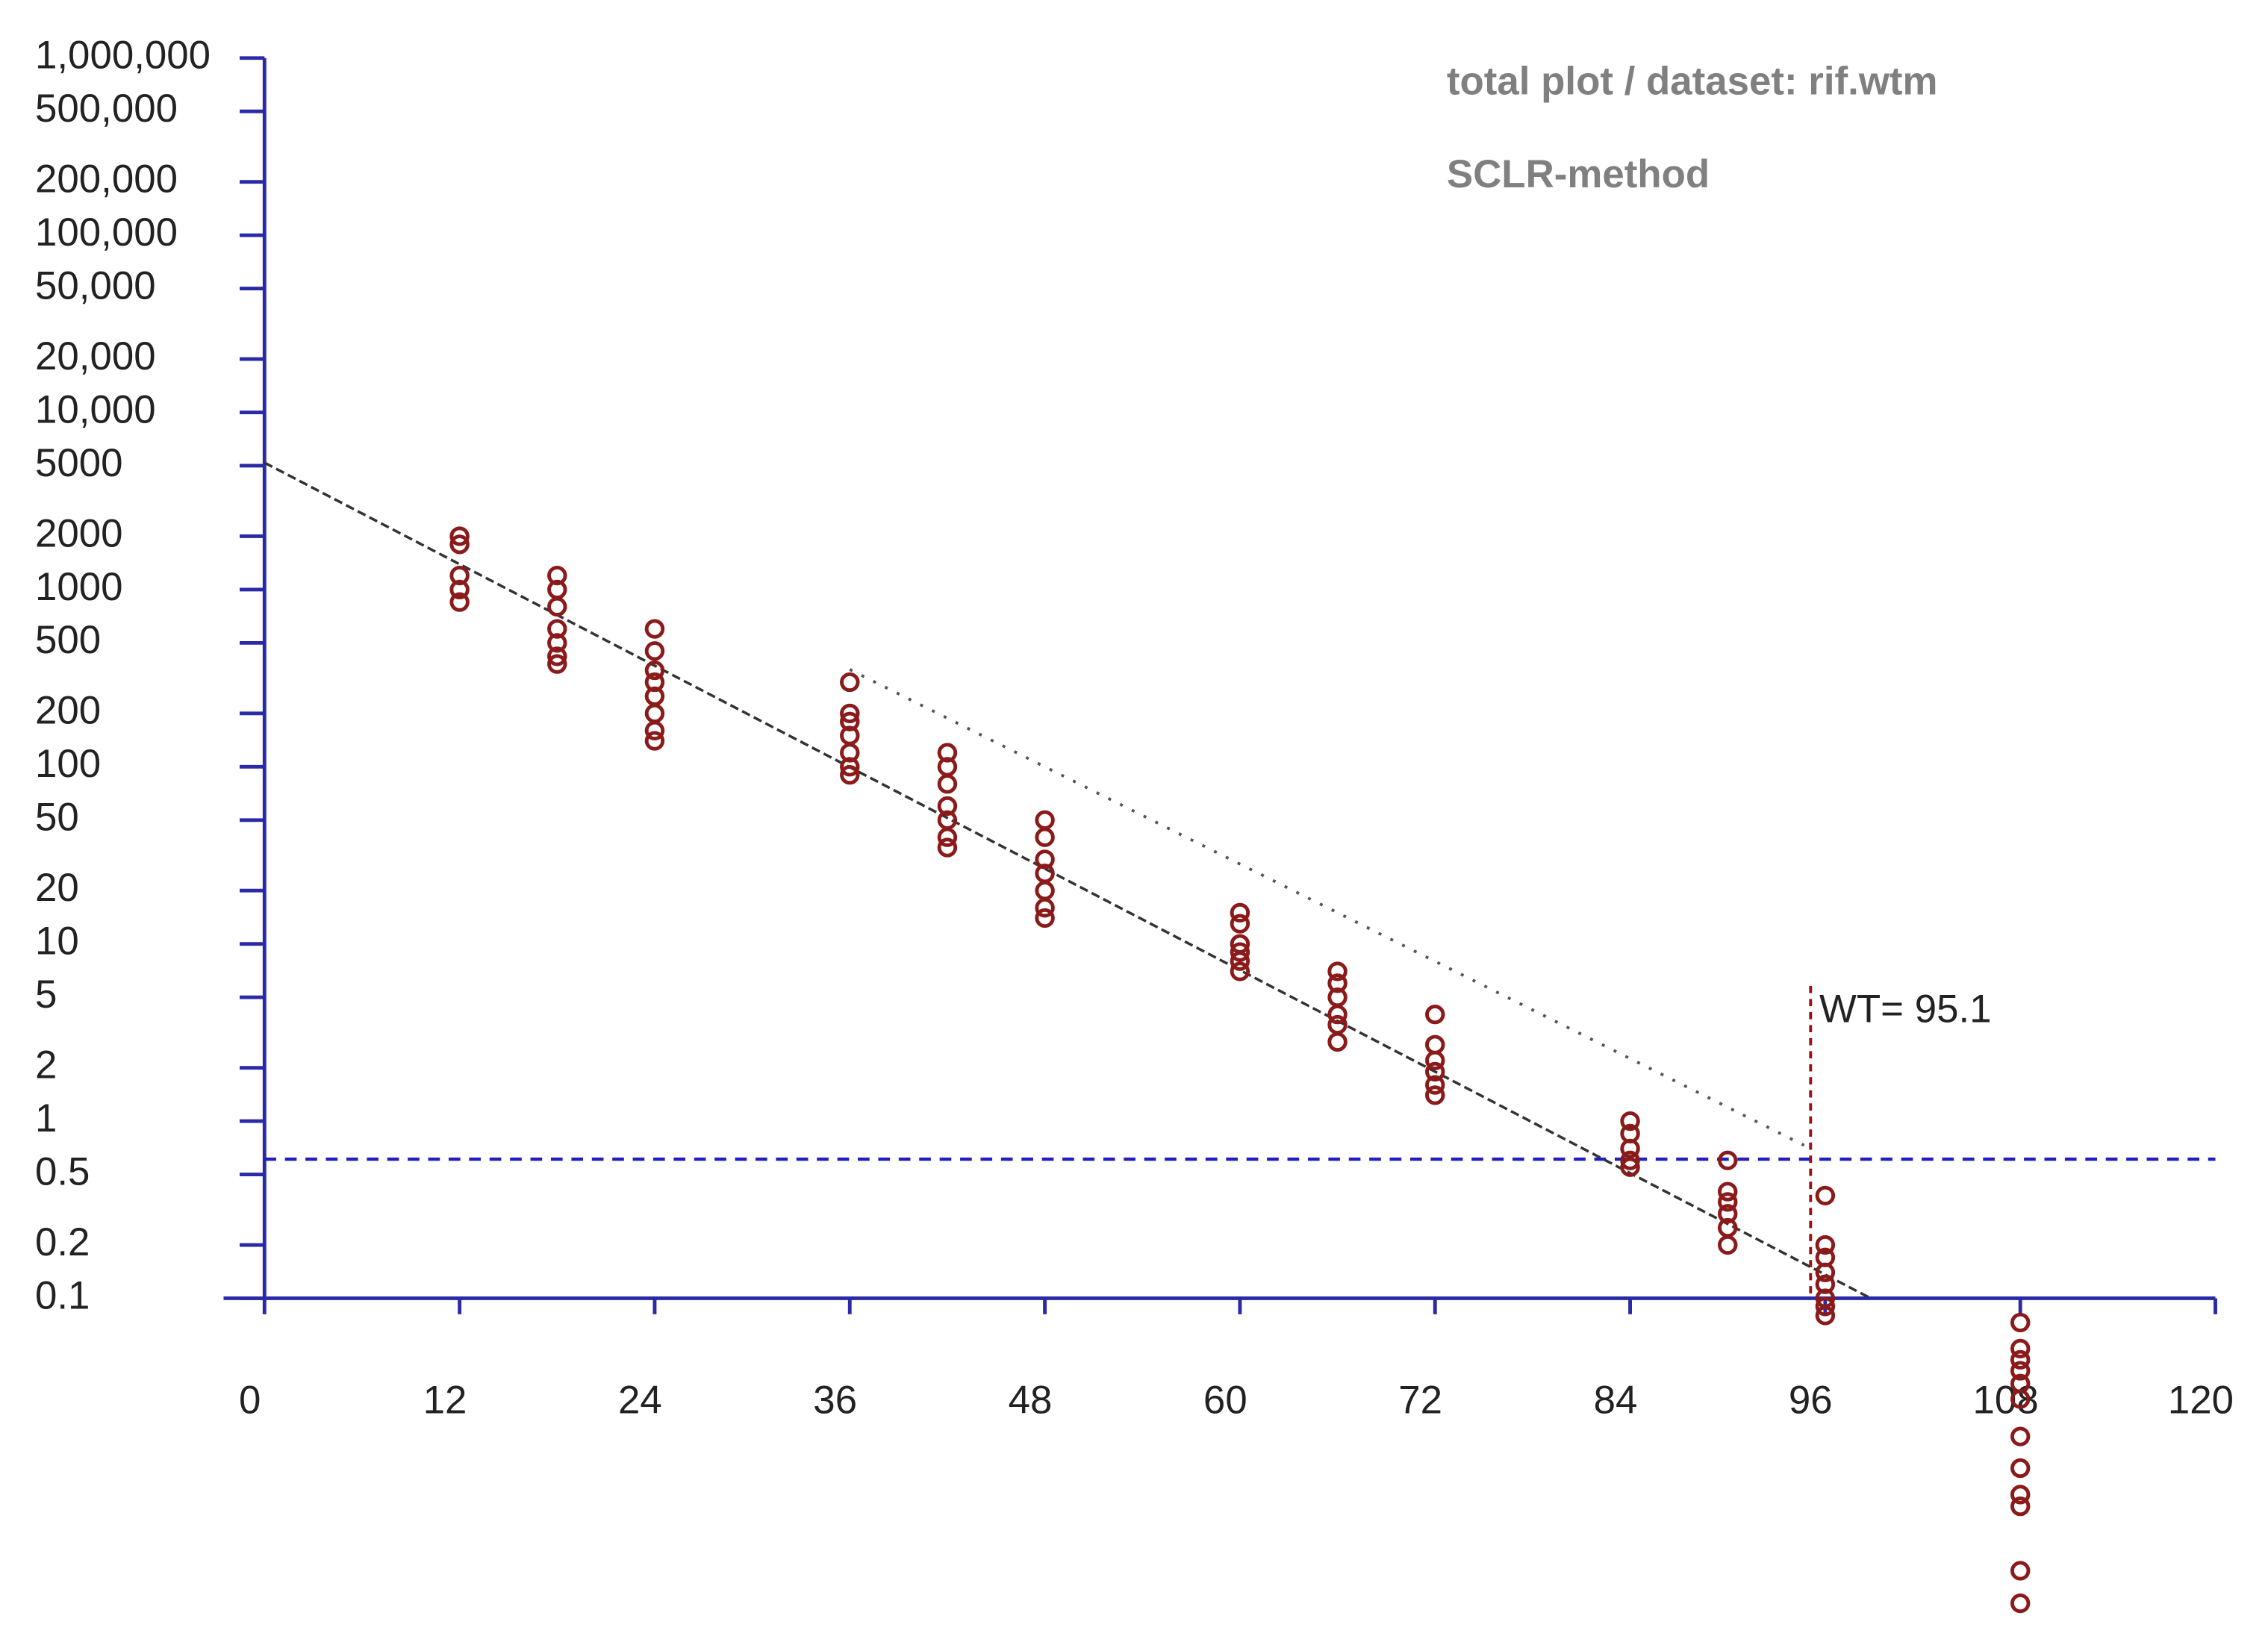  What do you see at coordinates (250, 1400) in the screenshot?
I see `x-tick-label: 0` at bounding box center [250, 1400].